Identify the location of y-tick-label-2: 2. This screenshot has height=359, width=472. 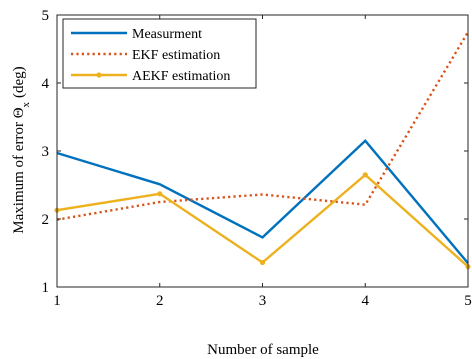
(46, 220).